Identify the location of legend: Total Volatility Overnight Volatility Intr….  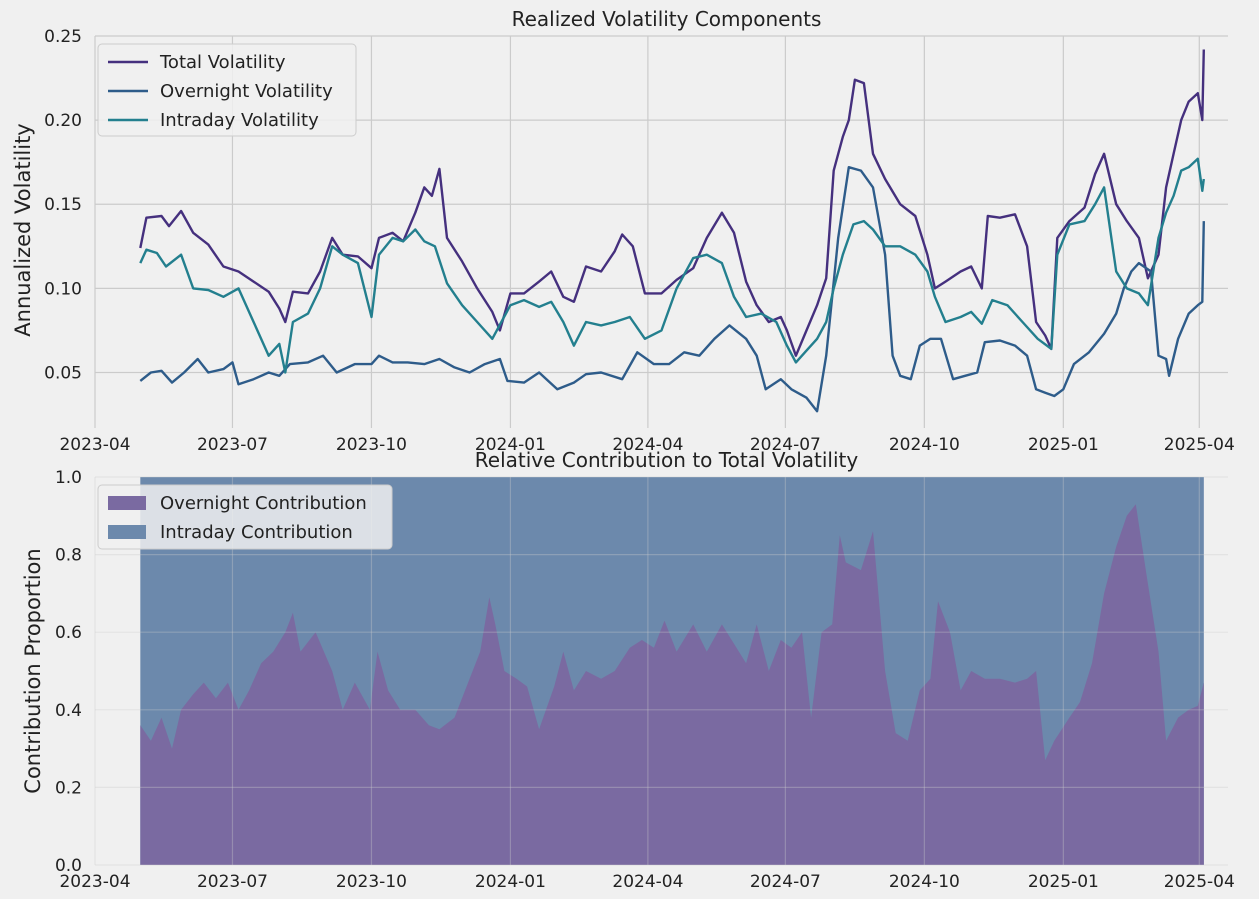
(227, 90).